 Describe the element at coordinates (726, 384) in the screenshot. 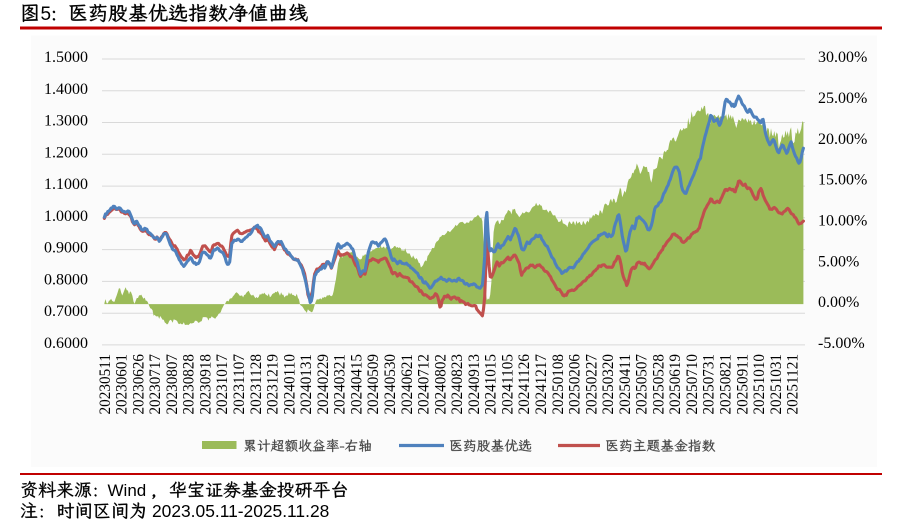

I see `svg-text: 20250821` at that location.